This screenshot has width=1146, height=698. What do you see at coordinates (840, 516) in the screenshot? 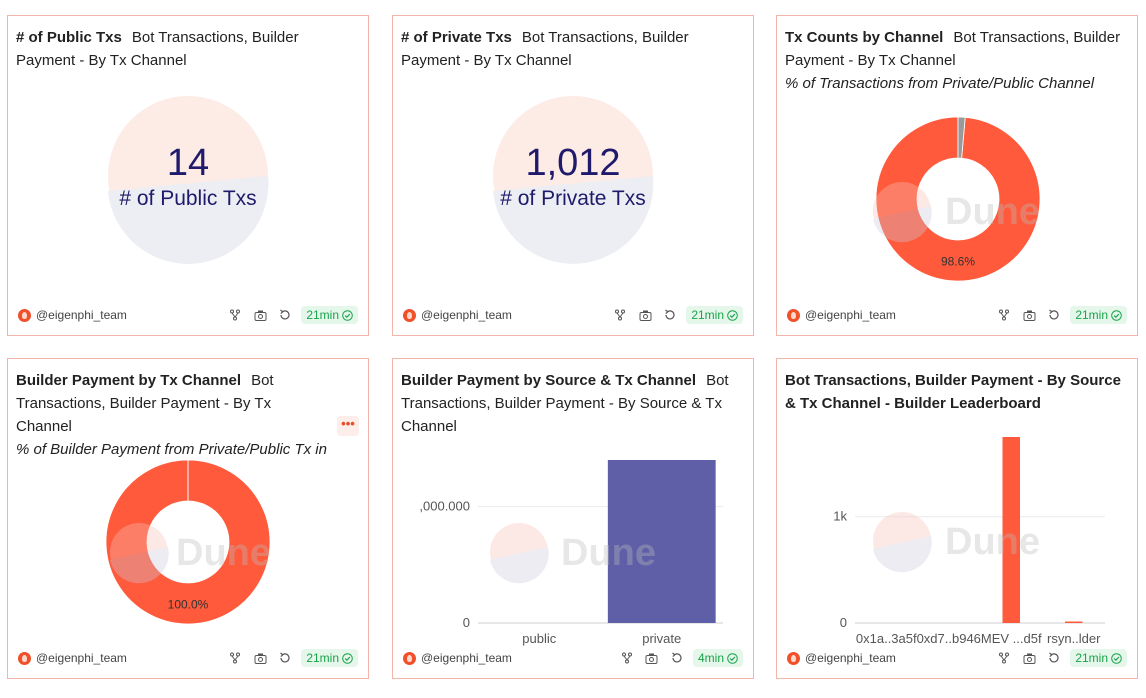
I see `y-tick-label: 1k` at bounding box center [840, 516].